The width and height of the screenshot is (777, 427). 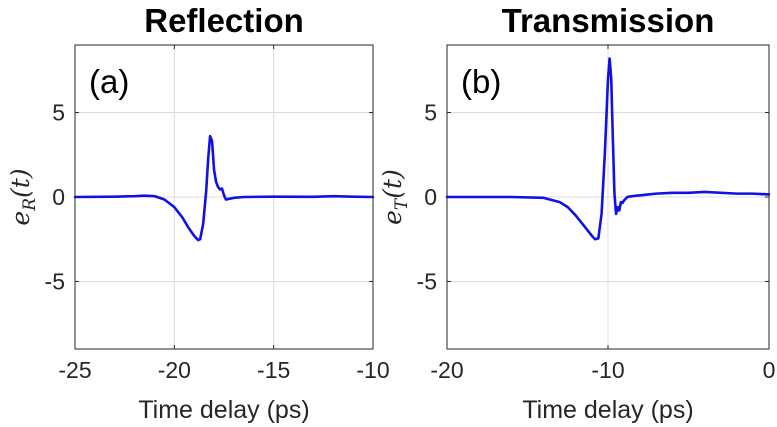 I want to click on panel-label: (b), so click(x=481, y=81).